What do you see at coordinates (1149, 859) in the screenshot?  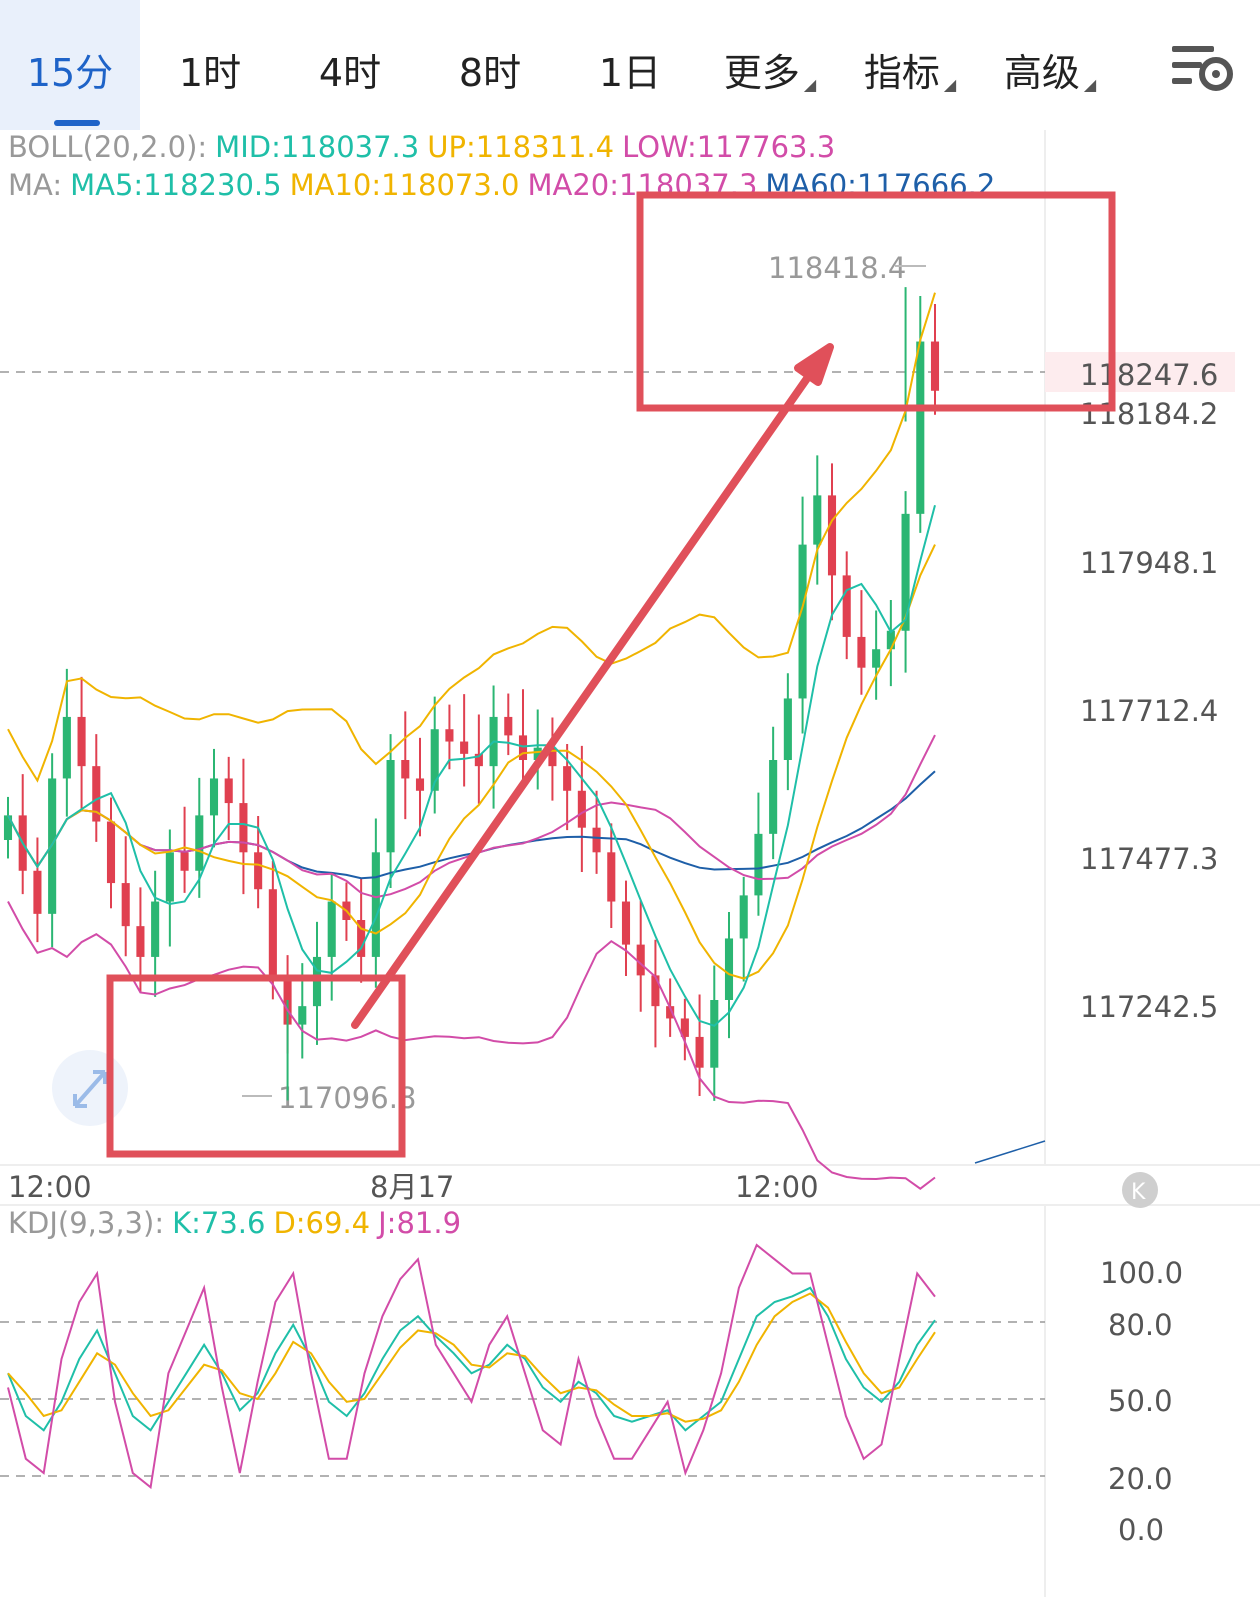 I see `price-tick-label: 117477.3` at bounding box center [1149, 859].